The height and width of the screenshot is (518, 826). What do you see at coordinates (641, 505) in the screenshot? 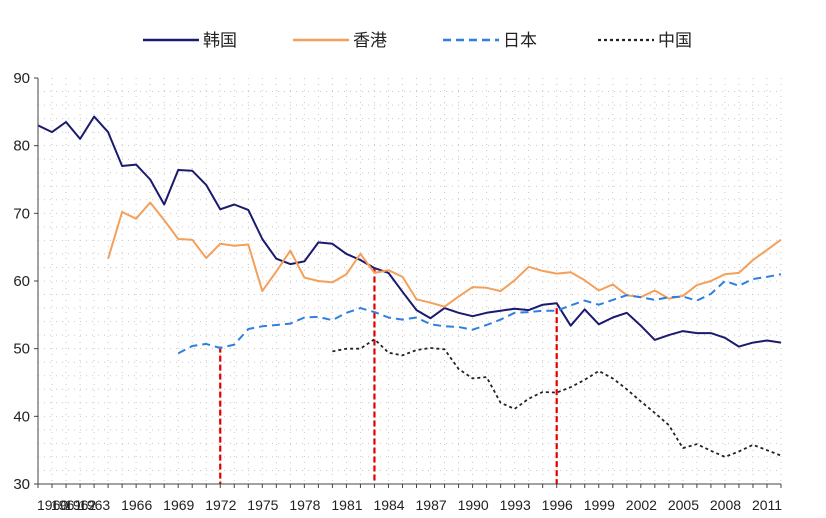
I see `x-tick-label: 2002` at bounding box center [641, 505].